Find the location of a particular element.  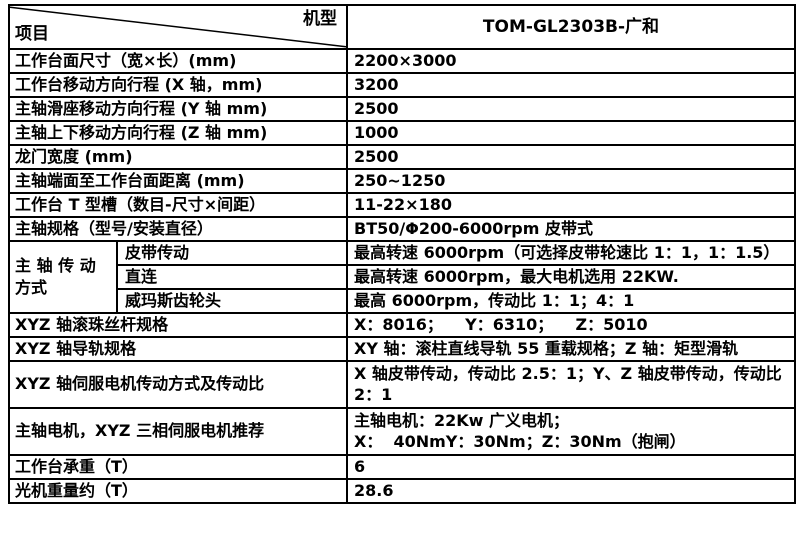

spec-row: XYZ 轴滚珠丝杆规格 X：8016； Y：6310； Z：5010 is located at coordinates (402, 325).